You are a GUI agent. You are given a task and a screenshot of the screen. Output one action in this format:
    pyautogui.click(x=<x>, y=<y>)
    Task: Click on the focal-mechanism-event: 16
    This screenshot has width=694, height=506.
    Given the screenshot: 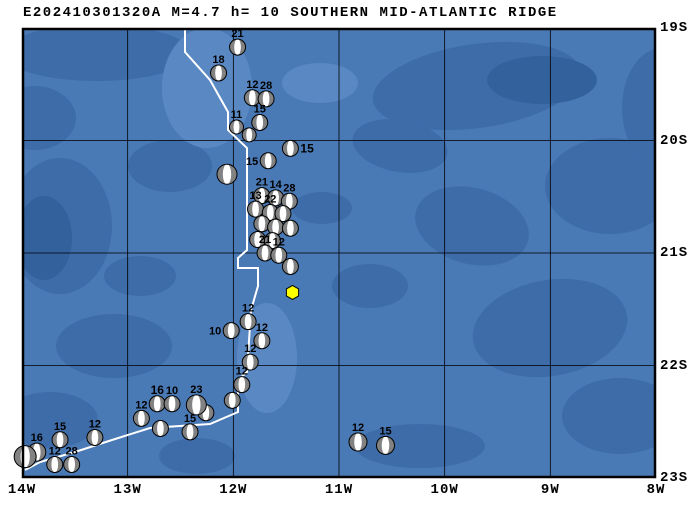 What is the action you would take?
    pyautogui.click(x=157, y=398)
    